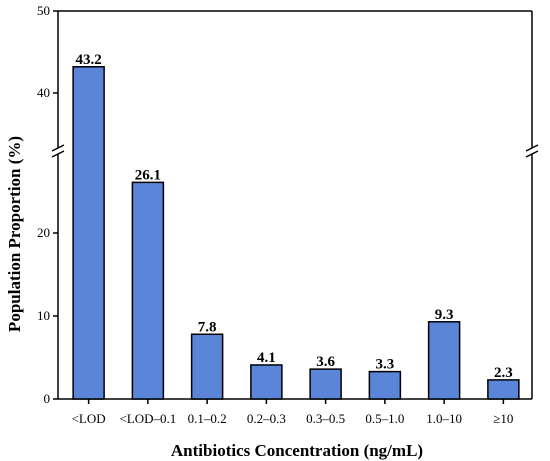 The height and width of the screenshot is (461, 550). I want to click on y-tick-label: 50, so click(43, 10).